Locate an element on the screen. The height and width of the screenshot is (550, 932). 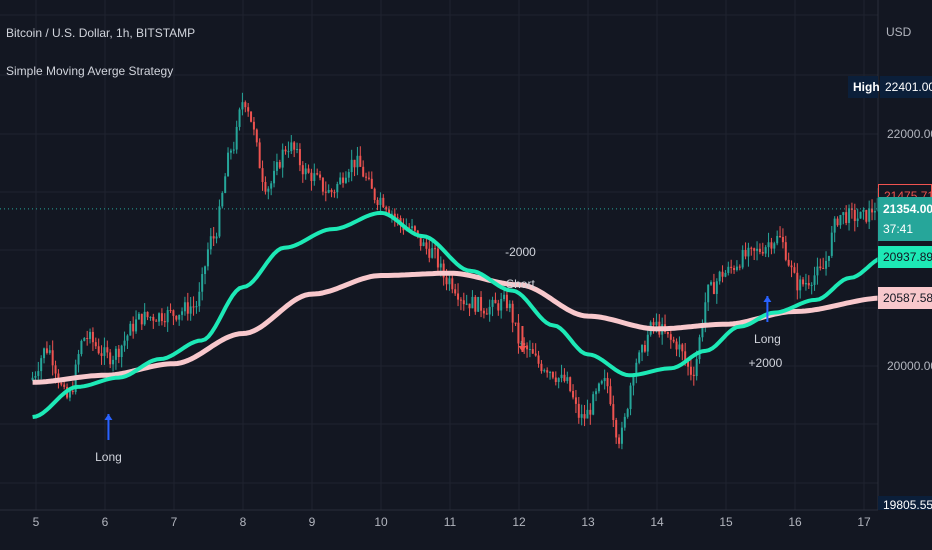
high-value-tag: 22401.00 is located at coordinates (906, 87).